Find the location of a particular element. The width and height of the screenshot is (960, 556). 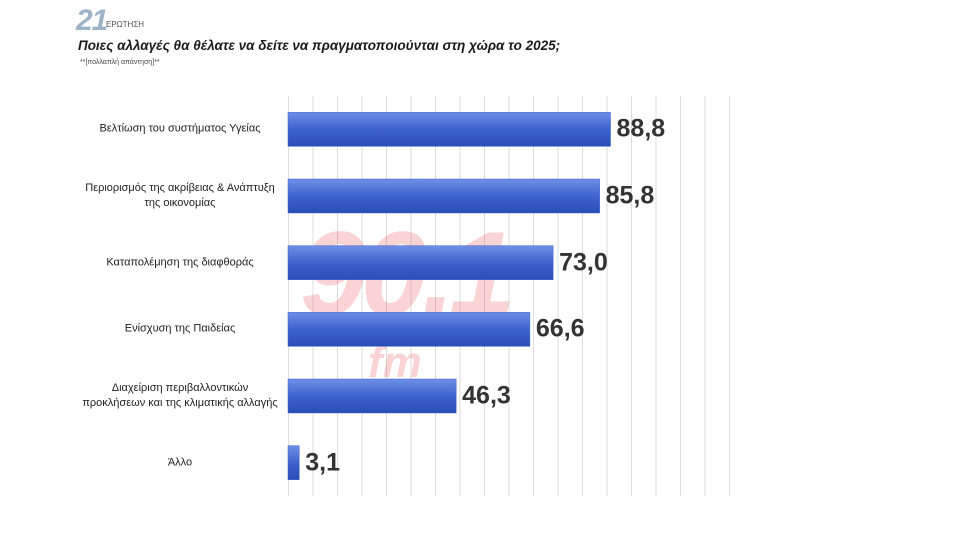

value-label: 46,3 is located at coordinates (486, 395).